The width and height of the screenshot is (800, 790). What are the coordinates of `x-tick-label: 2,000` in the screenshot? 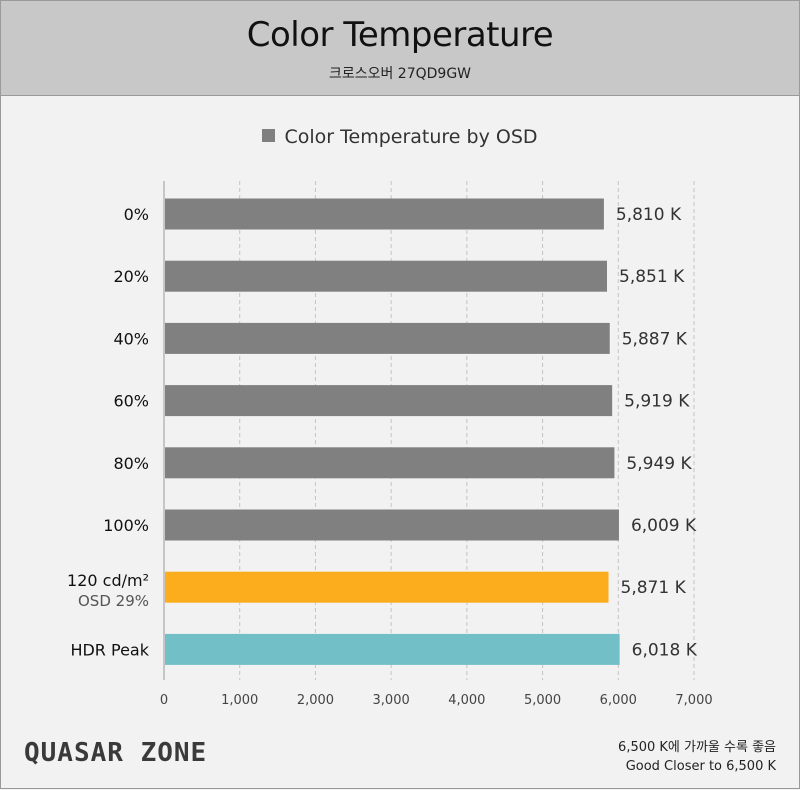 It's located at (315, 700).